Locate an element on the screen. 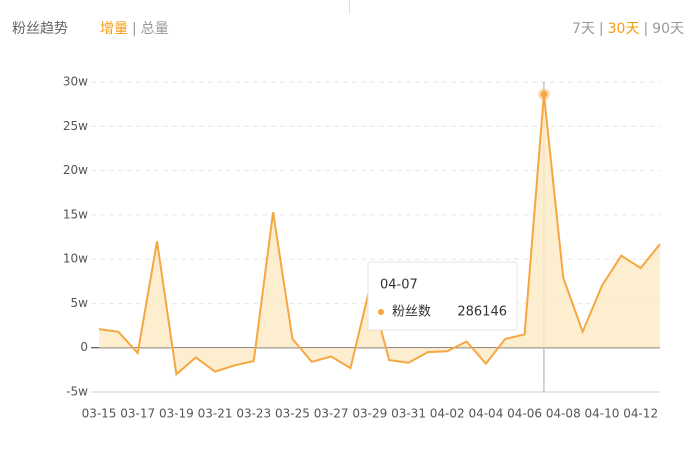 The image size is (700, 453). x-tick-label: 03-31 is located at coordinates (408, 414).